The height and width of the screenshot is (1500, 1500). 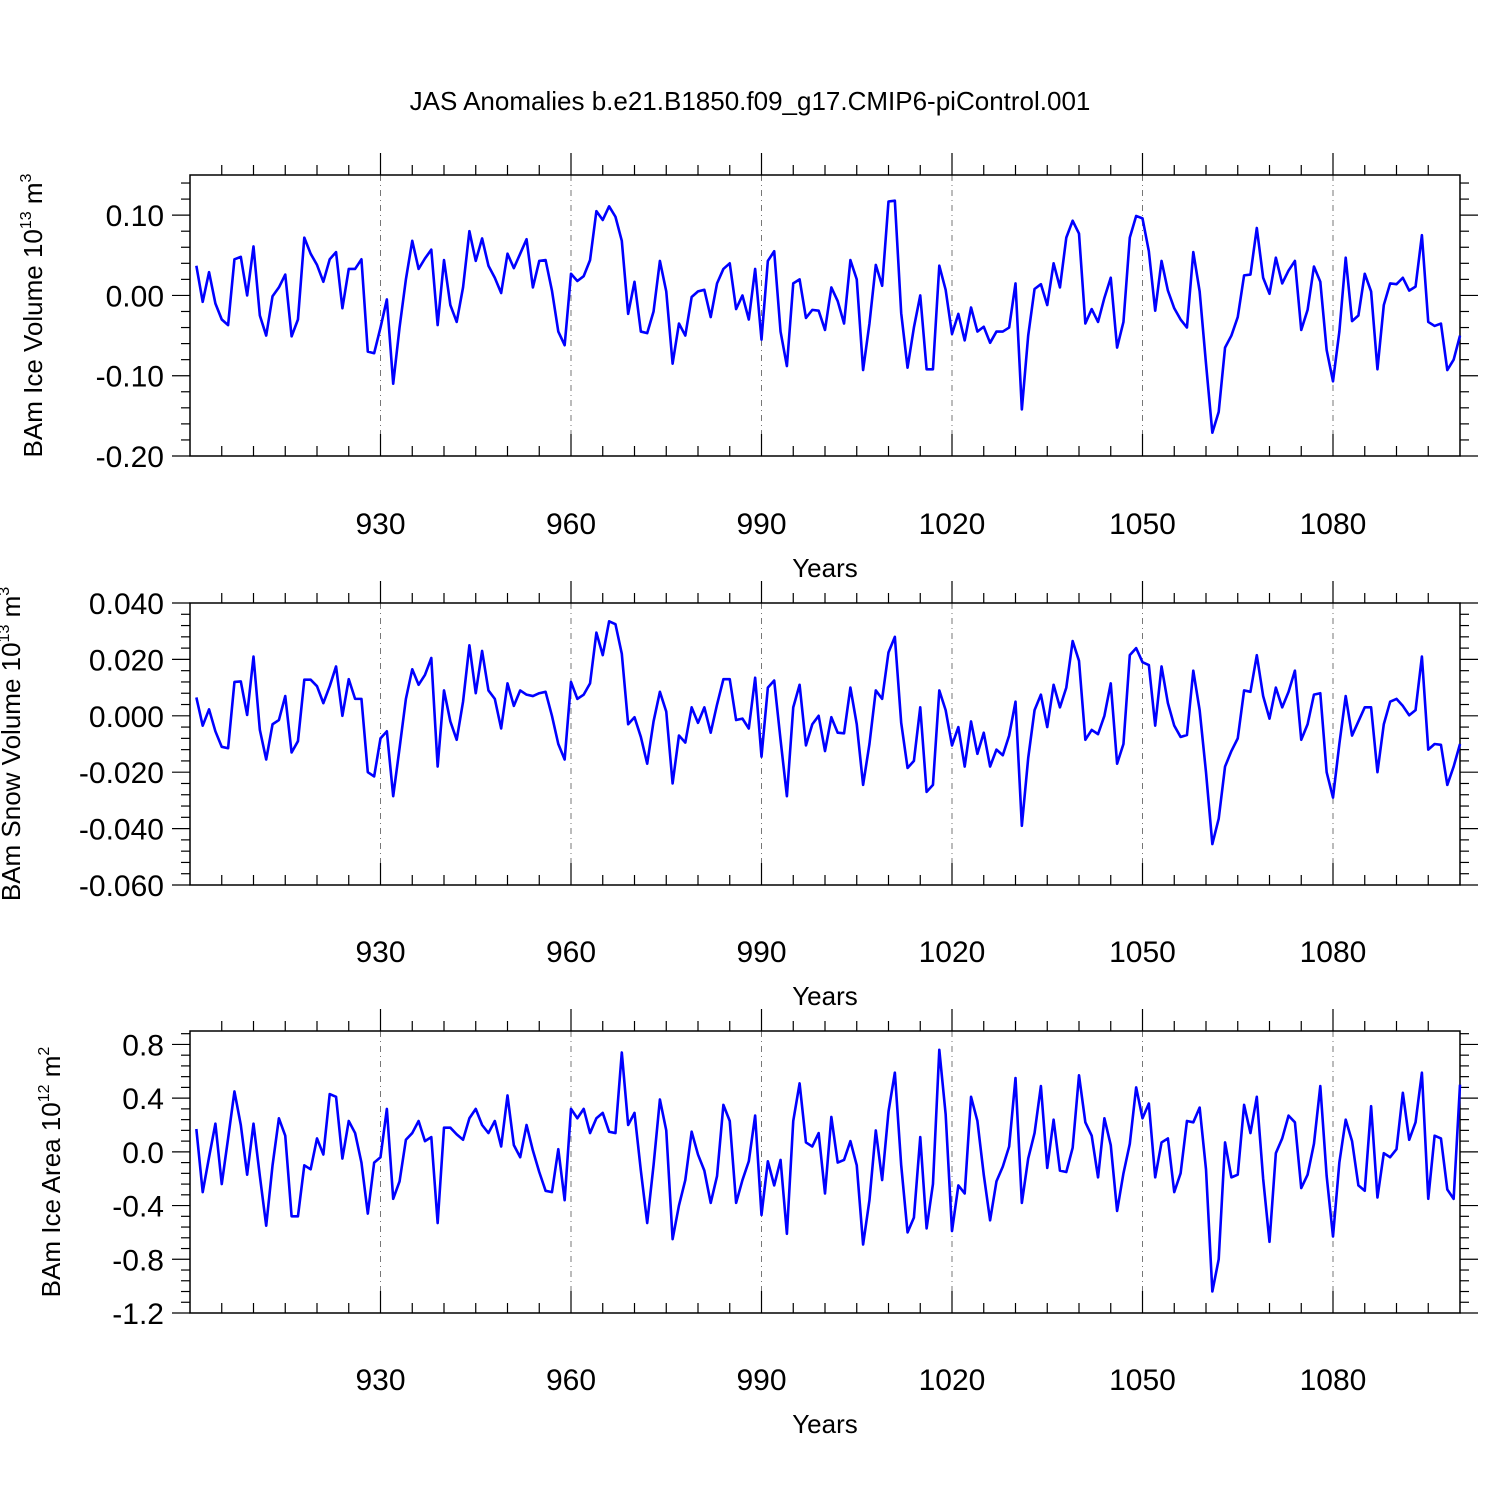 I want to click on y-tick-label: -0.10, so click(x=130, y=377).